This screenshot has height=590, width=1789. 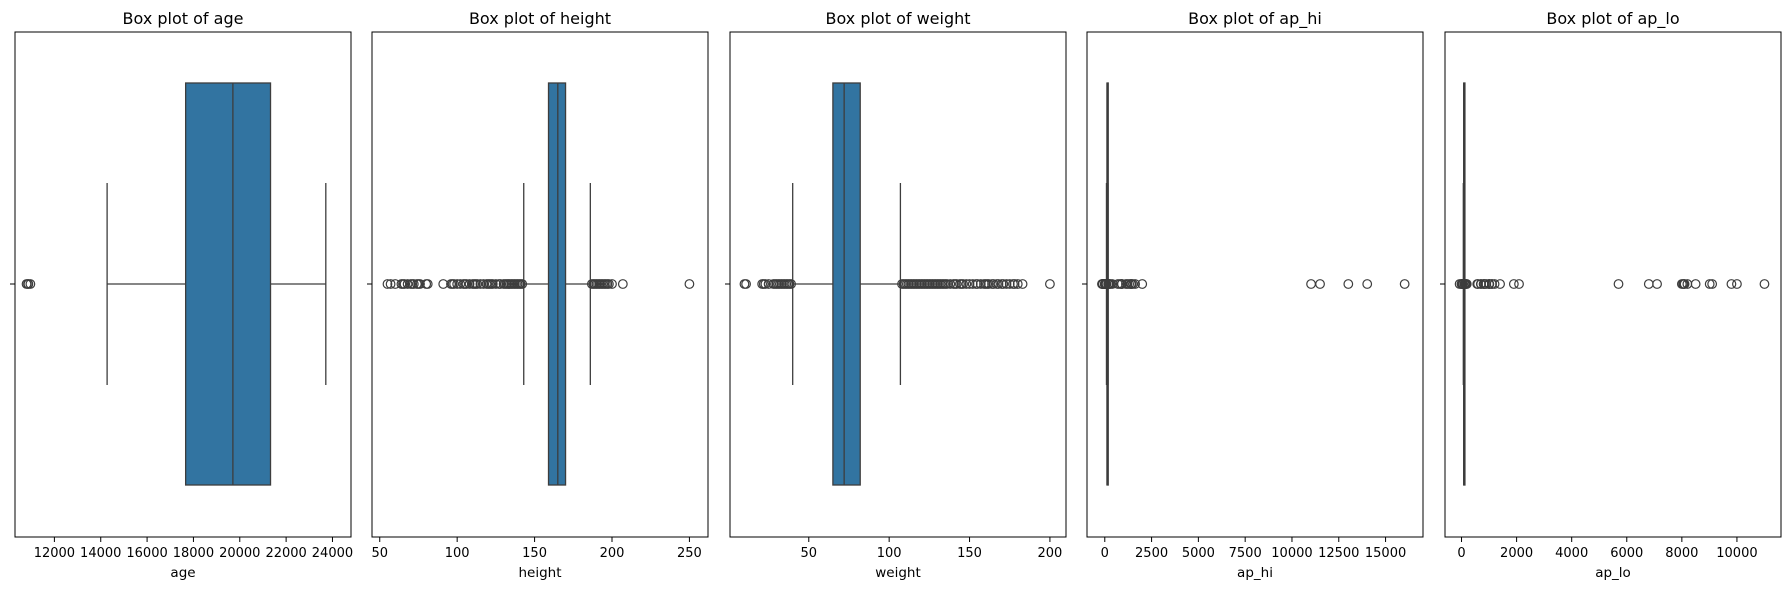 I want to click on x-tick-label: 24000, so click(x=332, y=553).